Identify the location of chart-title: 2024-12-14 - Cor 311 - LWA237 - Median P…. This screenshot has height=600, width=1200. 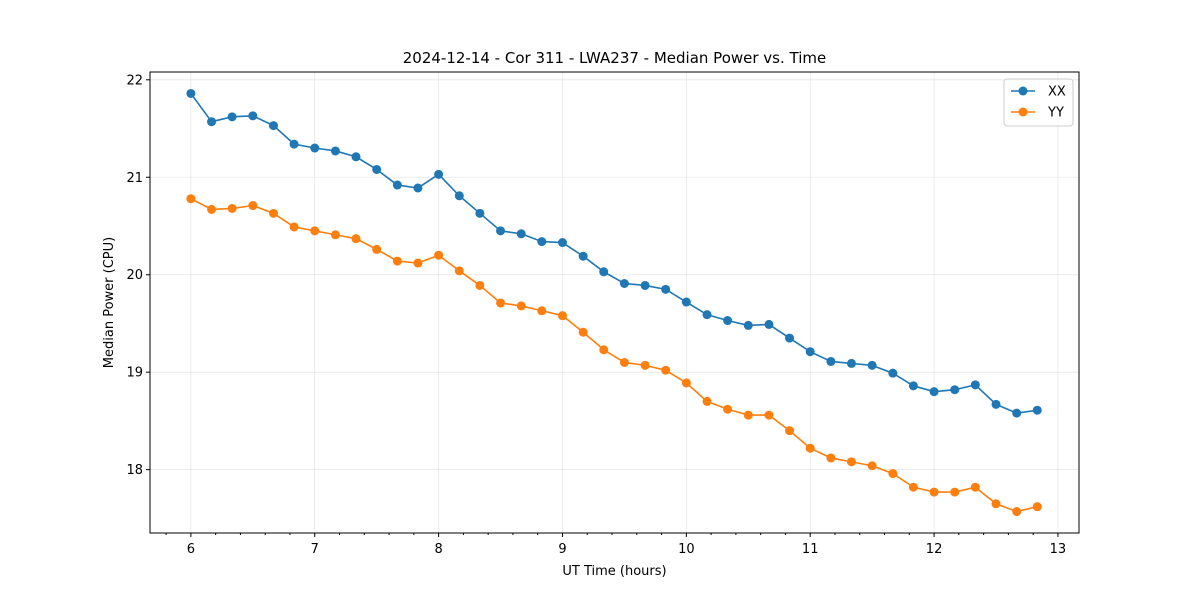
(615, 58).